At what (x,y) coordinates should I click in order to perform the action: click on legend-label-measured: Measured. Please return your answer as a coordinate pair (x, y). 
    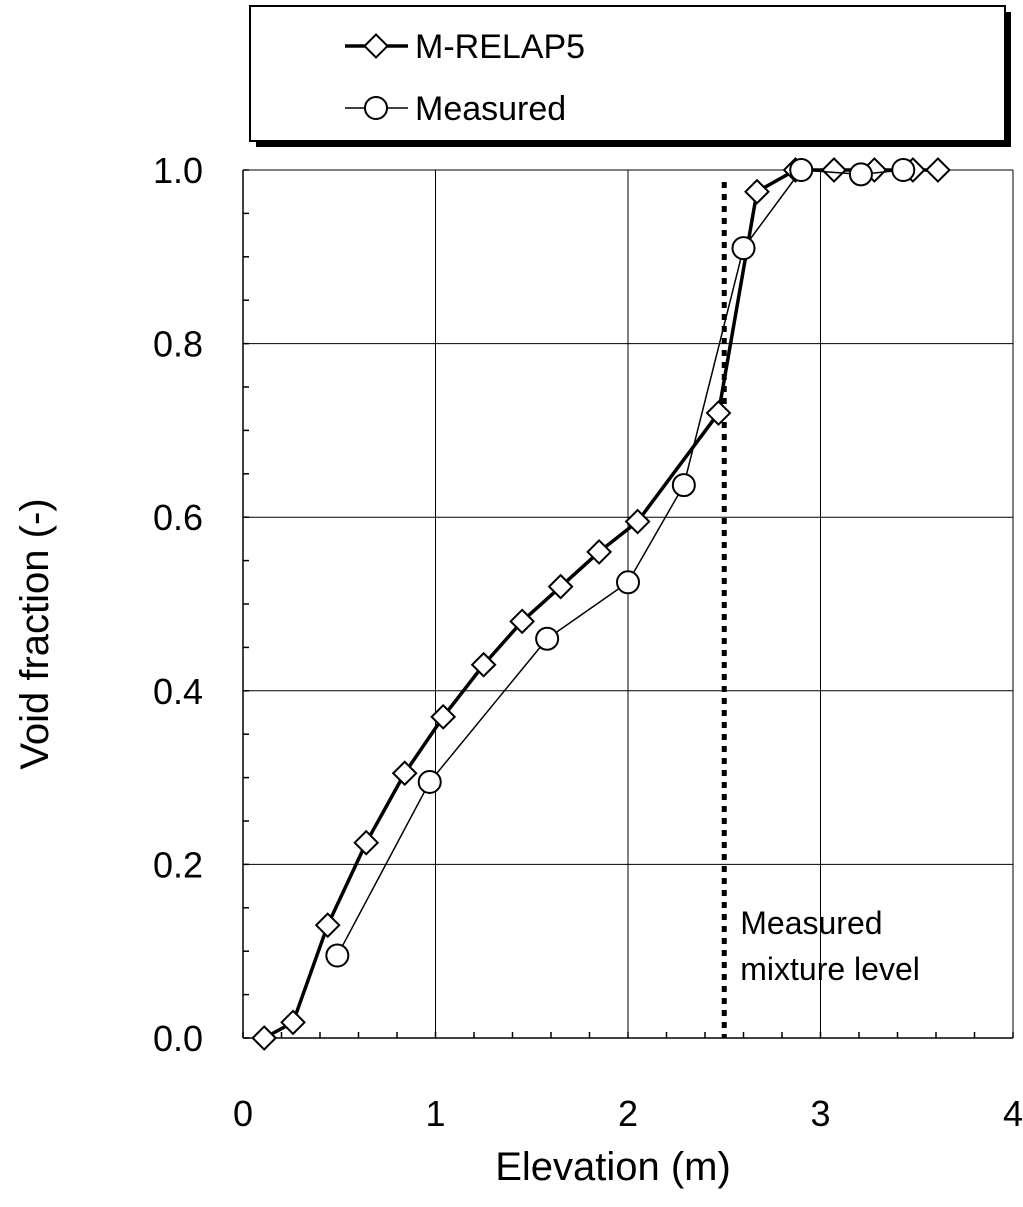
    Looking at the image, I should click on (490, 109).